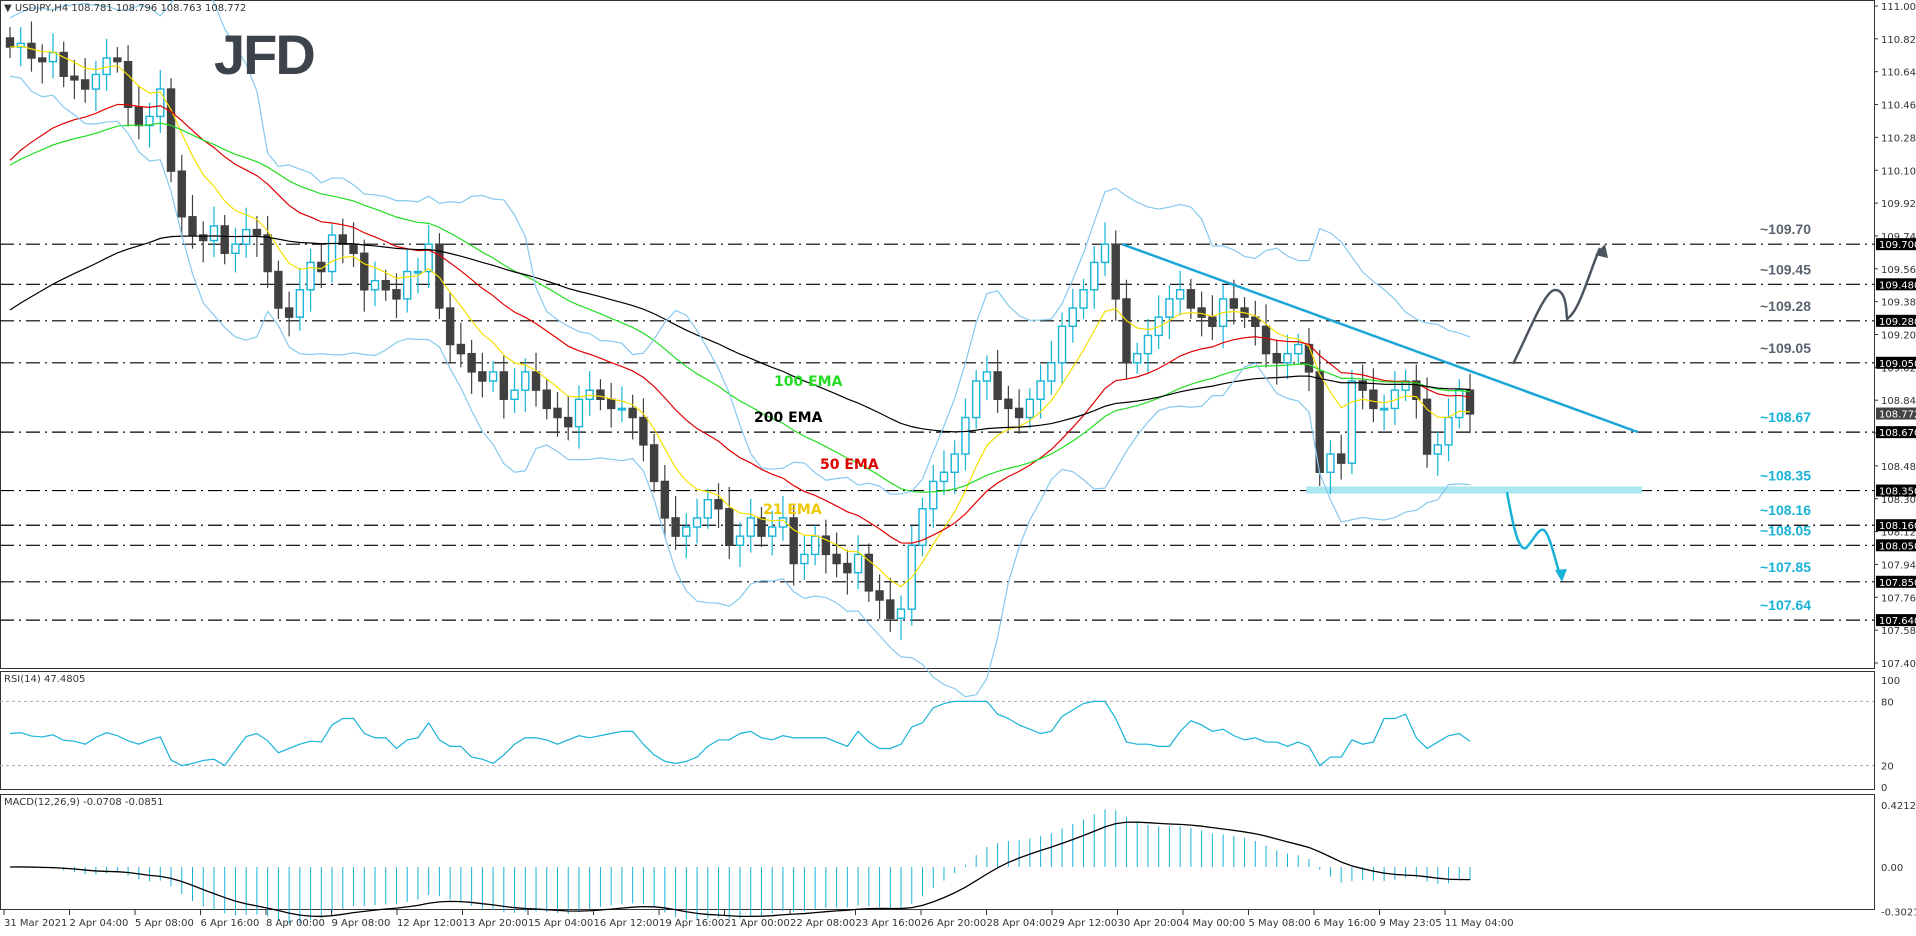 The width and height of the screenshot is (1916, 936). I want to click on time-tick-label: 31 Mar 2021, so click(35, 923).